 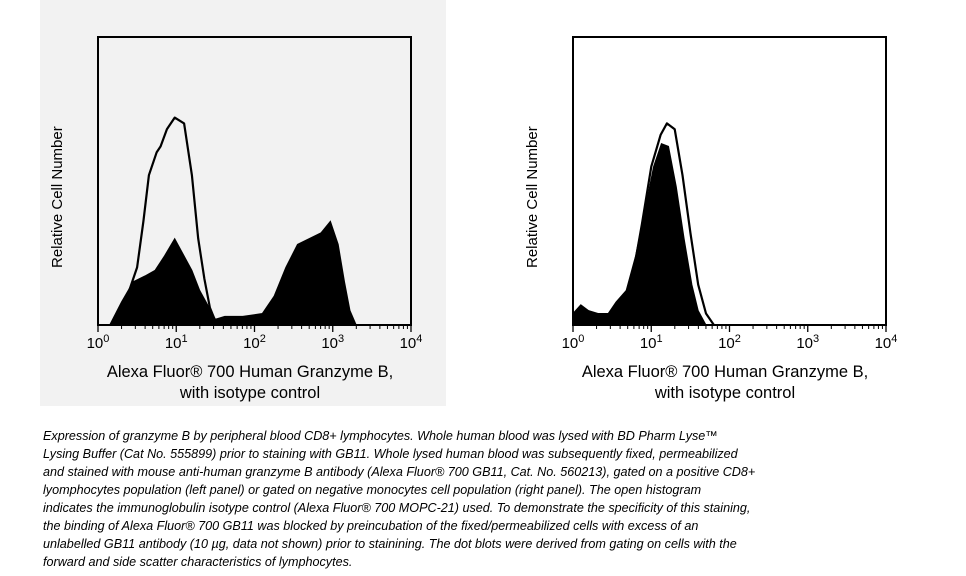 What do you see at coordinates (666, 224) in the screenshot?
I see `right-open-histogram` at bounding box center [666, 224].